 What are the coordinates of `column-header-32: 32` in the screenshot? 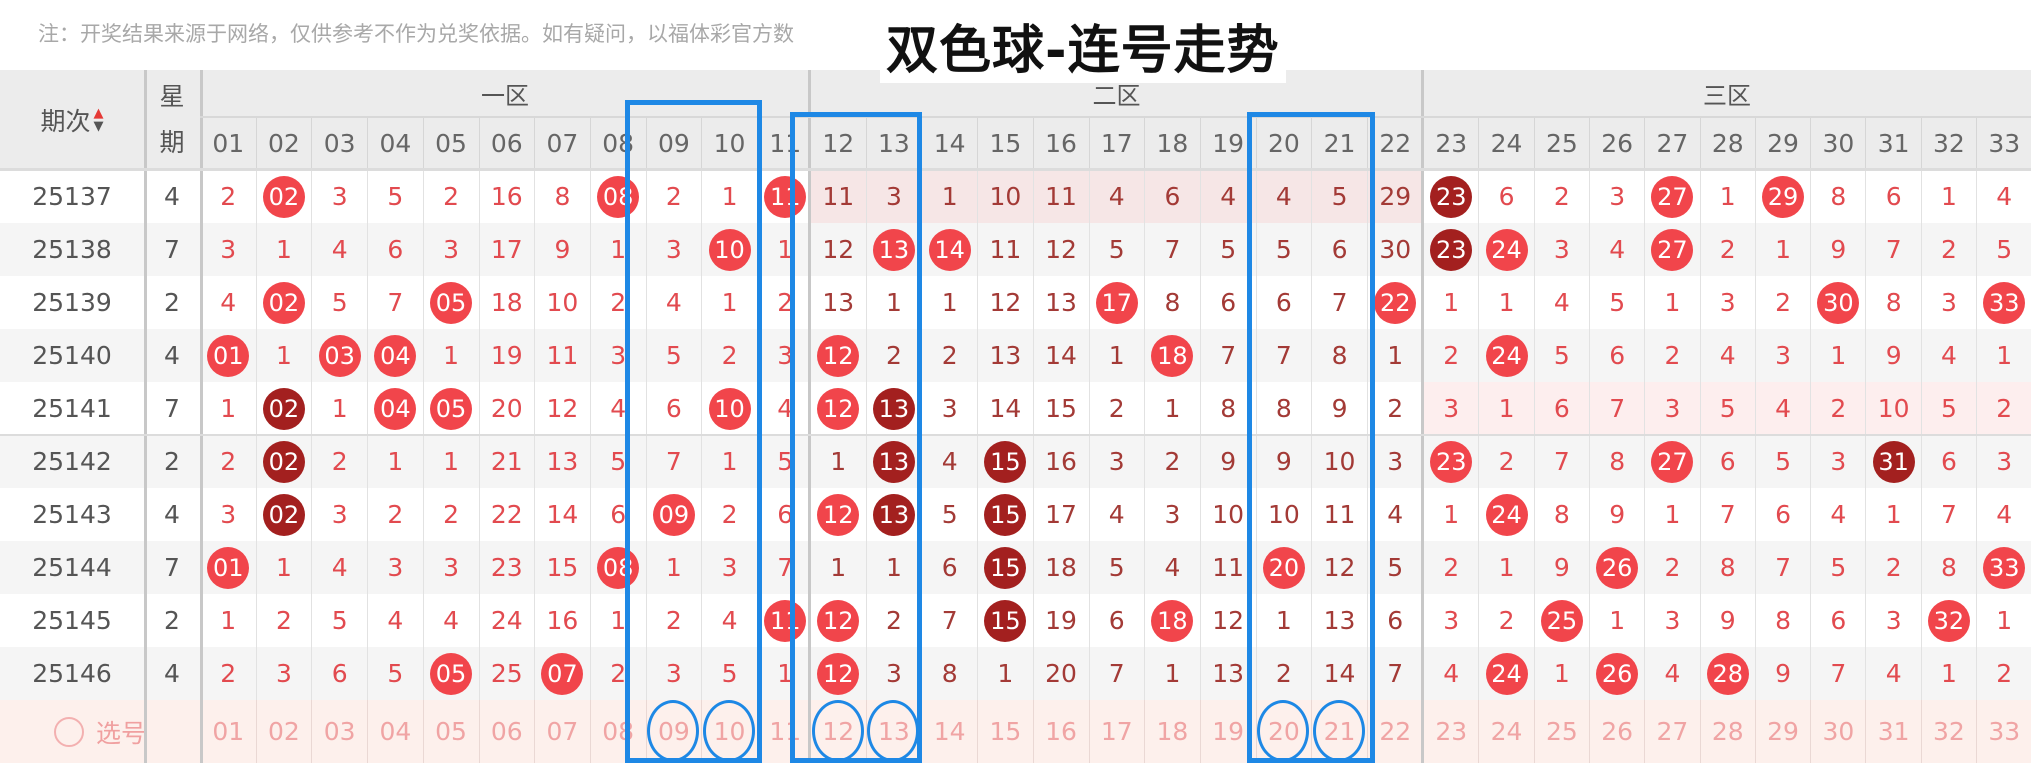 It's located at (1948, 143).